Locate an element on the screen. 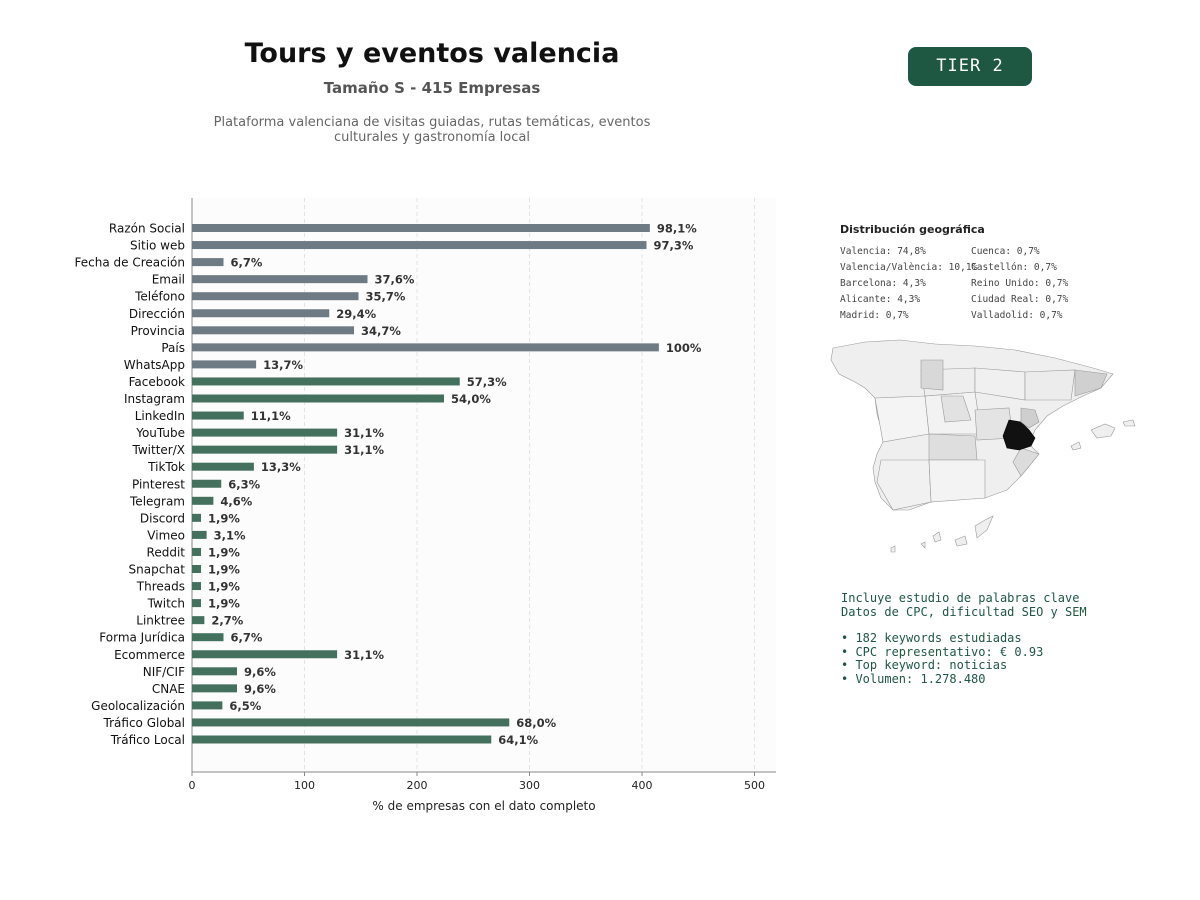 Image resolution: width=1200 pixels, height=900 pixels. value-label: 98,1% is located at coordinates (677, 229).